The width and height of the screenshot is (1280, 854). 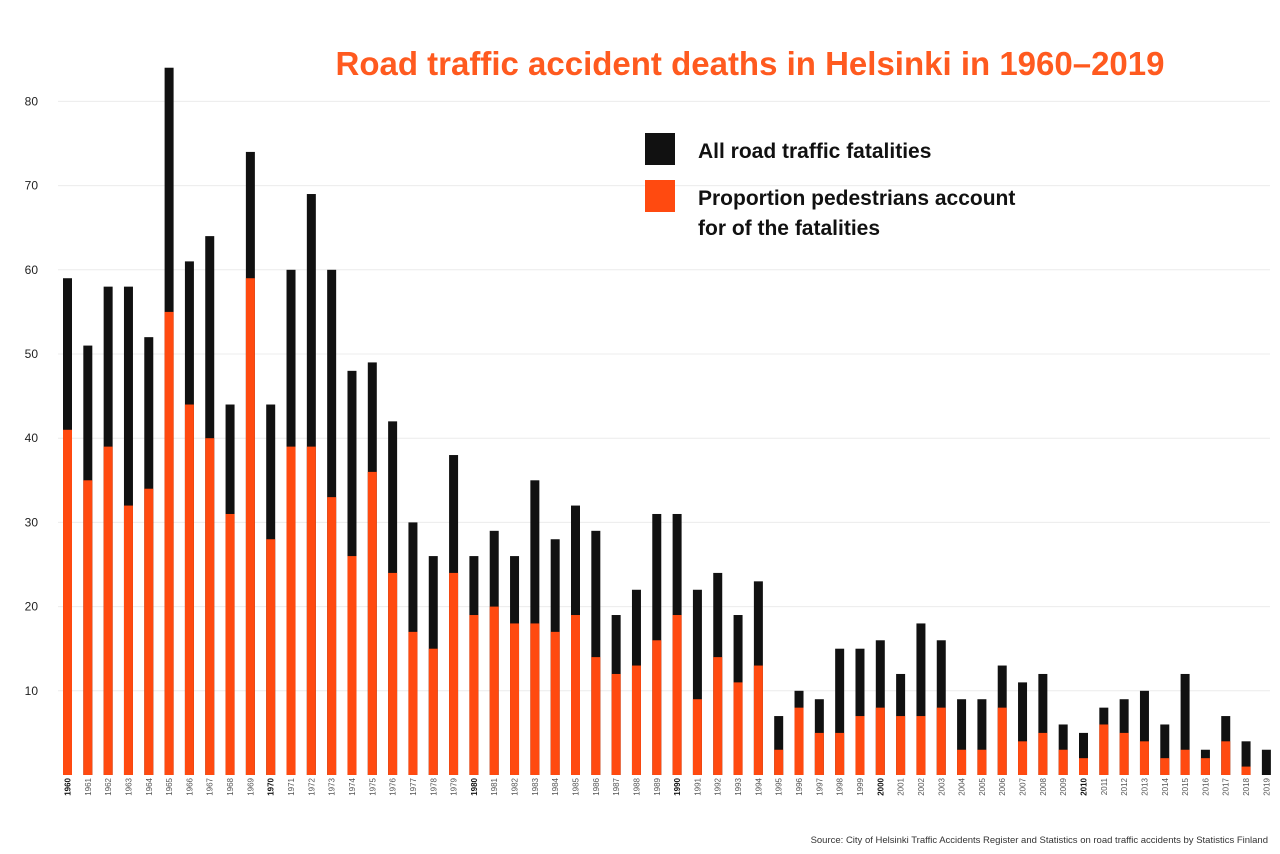 I want to click on bar-pedestrians-2012, so click(x=1124, y=753).